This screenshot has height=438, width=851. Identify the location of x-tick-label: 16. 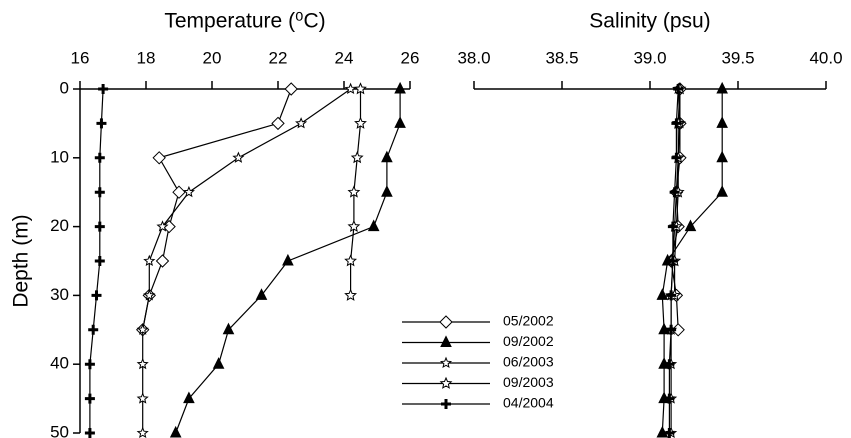
(80, 57).